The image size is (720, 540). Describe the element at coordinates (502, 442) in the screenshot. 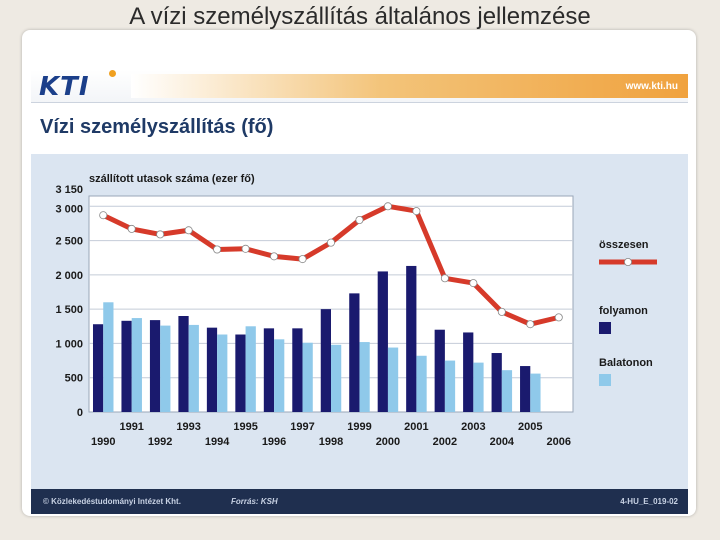

I see `x-tick-label: 2004` at that location.